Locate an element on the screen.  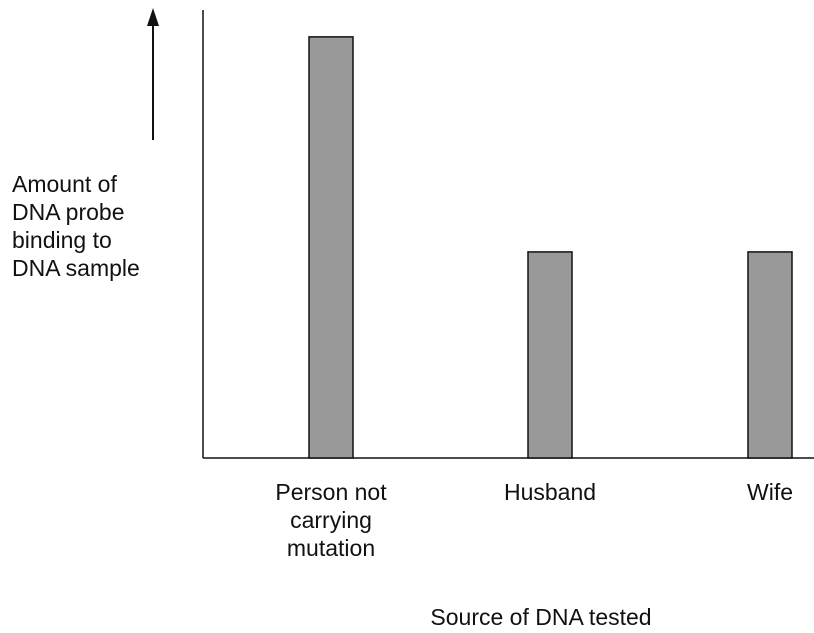
x-tick-label: Husband is located at coordinates (550, 492).